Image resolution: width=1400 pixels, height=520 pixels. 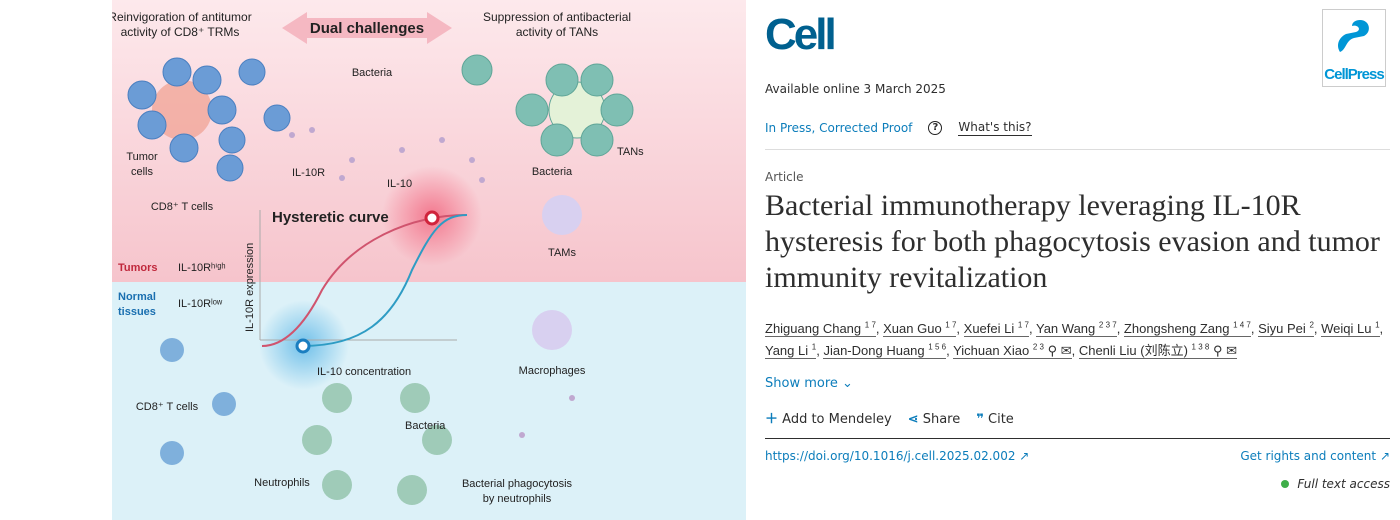 I want to click on neutrophils-label: Neutrophils, so click(x=282, y=483).